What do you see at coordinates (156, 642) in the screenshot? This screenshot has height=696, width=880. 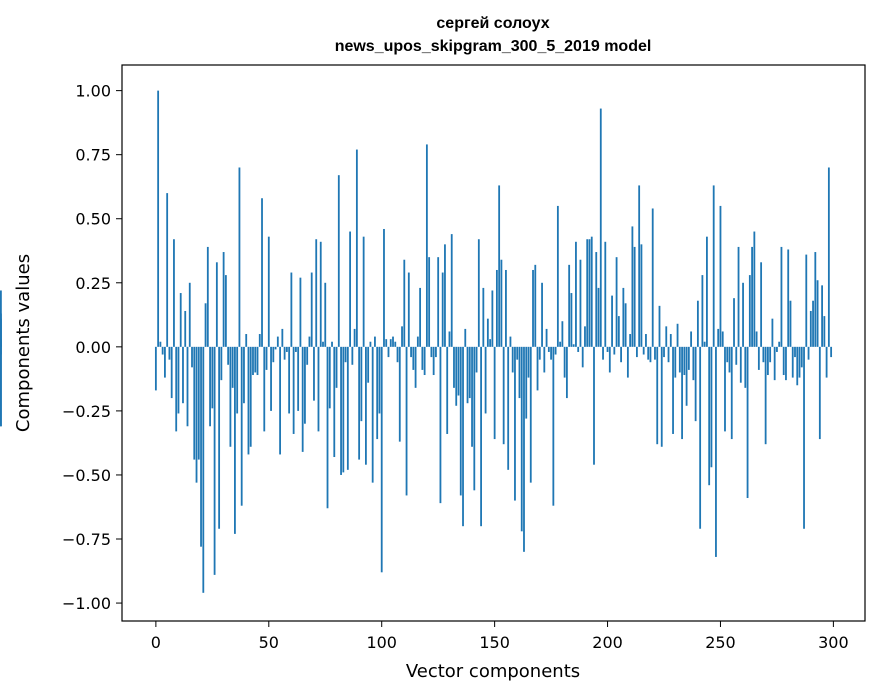 I see `x-tick-label: 0` at bounding box center [156, 642].